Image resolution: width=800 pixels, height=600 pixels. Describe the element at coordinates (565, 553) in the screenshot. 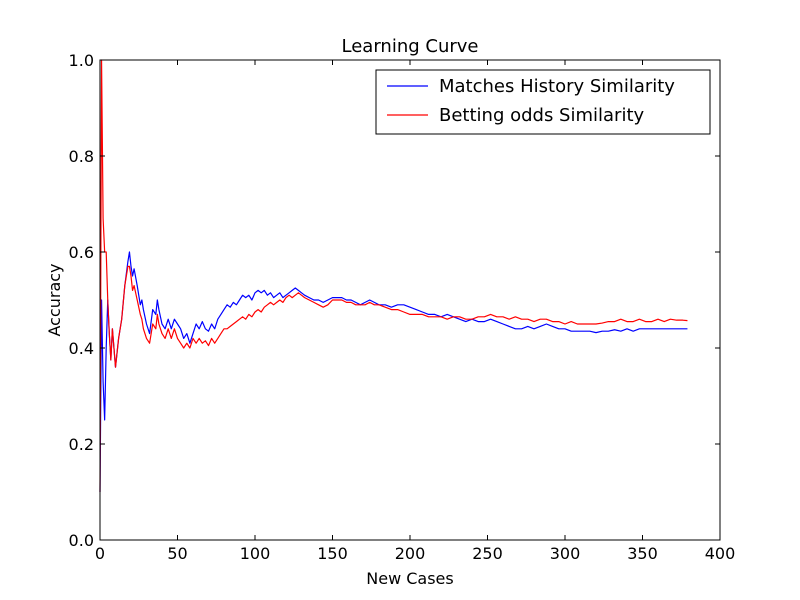

I see `x-tick-label: 300` at that location.